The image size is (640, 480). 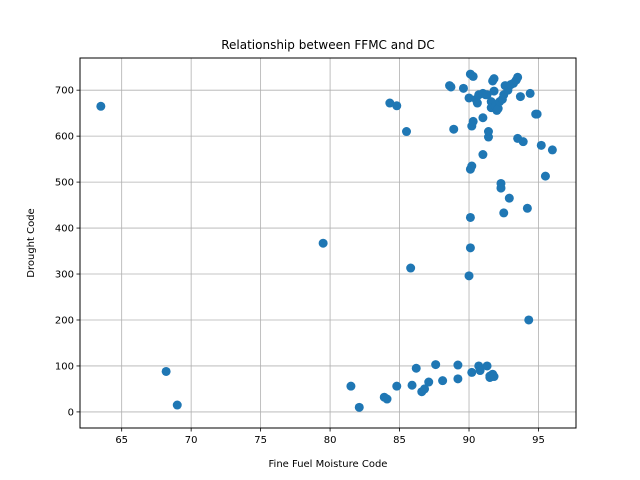 What do you see at coordinates (121, 440) in the screenshot?
I see `x-tick-label: 65` at bounding box center [121, 440].